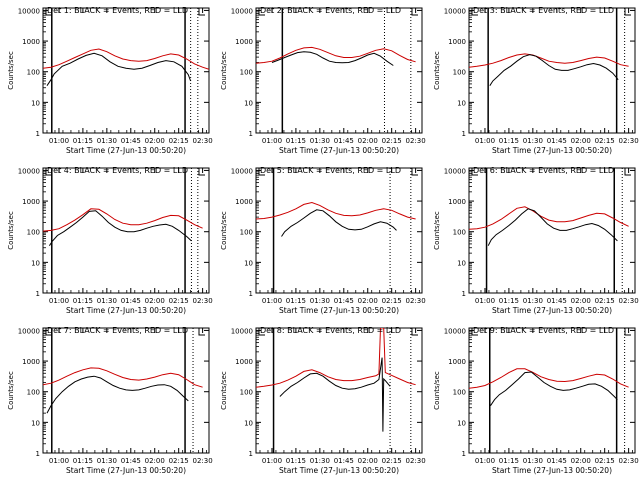 Image resolution: width=640 pixels, height=480 pixels. What do you see at coordinates (543, 330) in the screenshot?
I see `panel-title: Det 9: BLACK = Events, RED = LLD` at bounding box center [543, 330].